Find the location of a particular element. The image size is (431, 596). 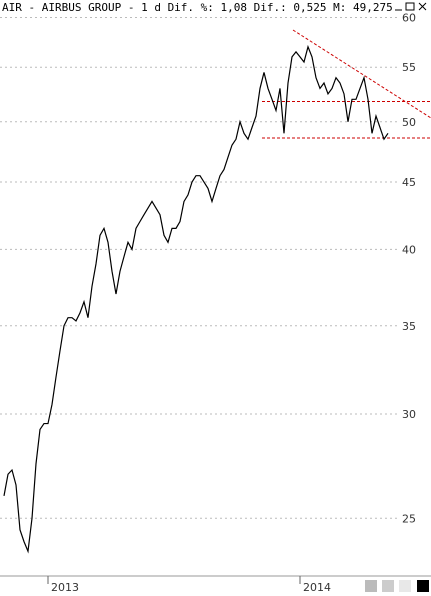

y-tick-label: 60 is located at coordinates (409, 17).